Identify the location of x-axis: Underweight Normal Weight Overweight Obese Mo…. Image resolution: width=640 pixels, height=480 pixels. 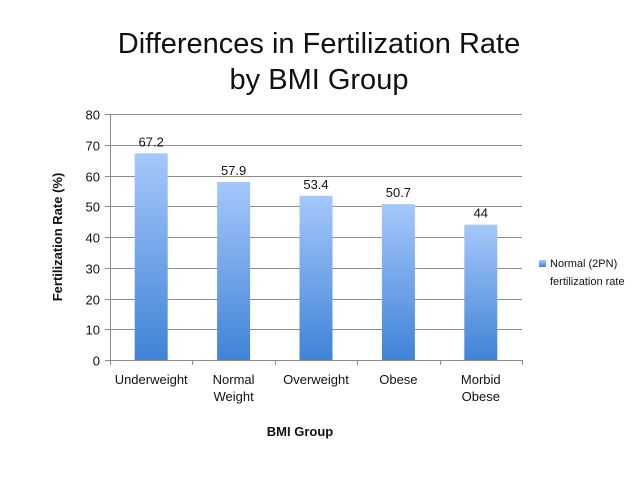
(316, 382).